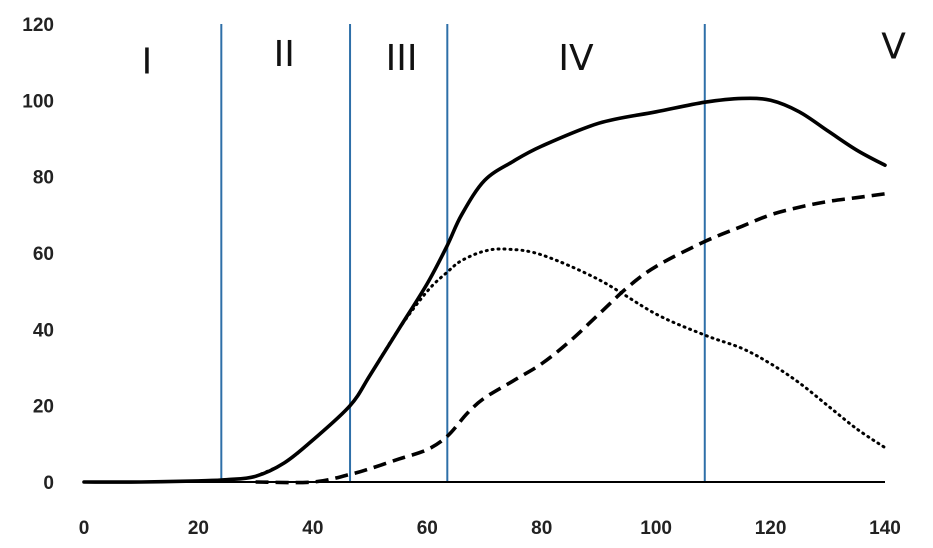  I want to click on y-tick-label: 20, so click(43, 407).